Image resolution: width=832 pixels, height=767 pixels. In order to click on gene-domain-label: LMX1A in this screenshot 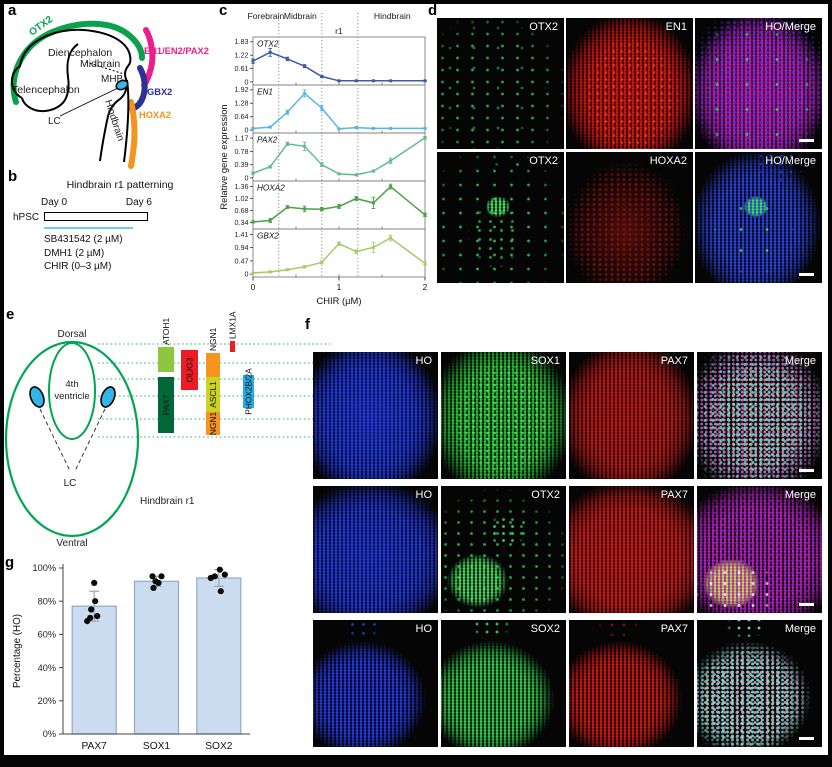, I will do `click(233, 325)`.